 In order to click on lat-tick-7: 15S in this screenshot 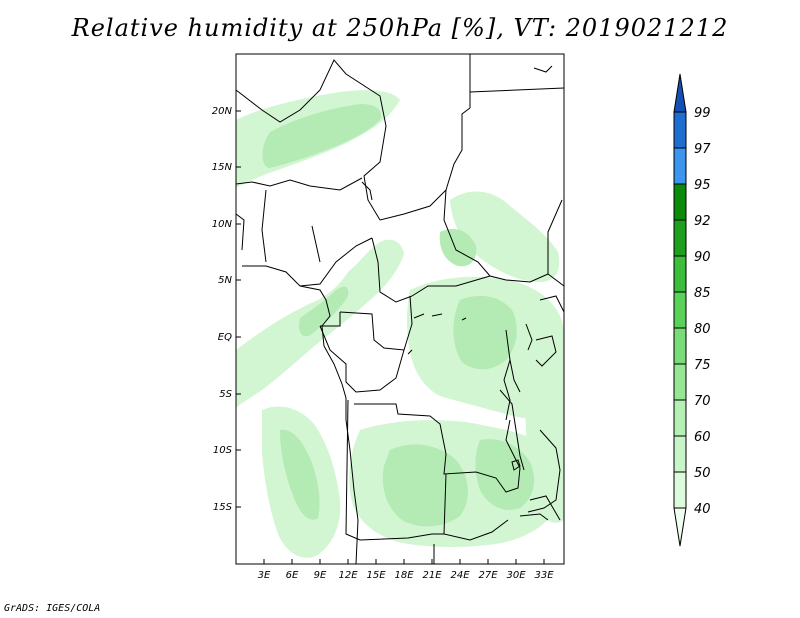, I will do `click(227, 507)`.